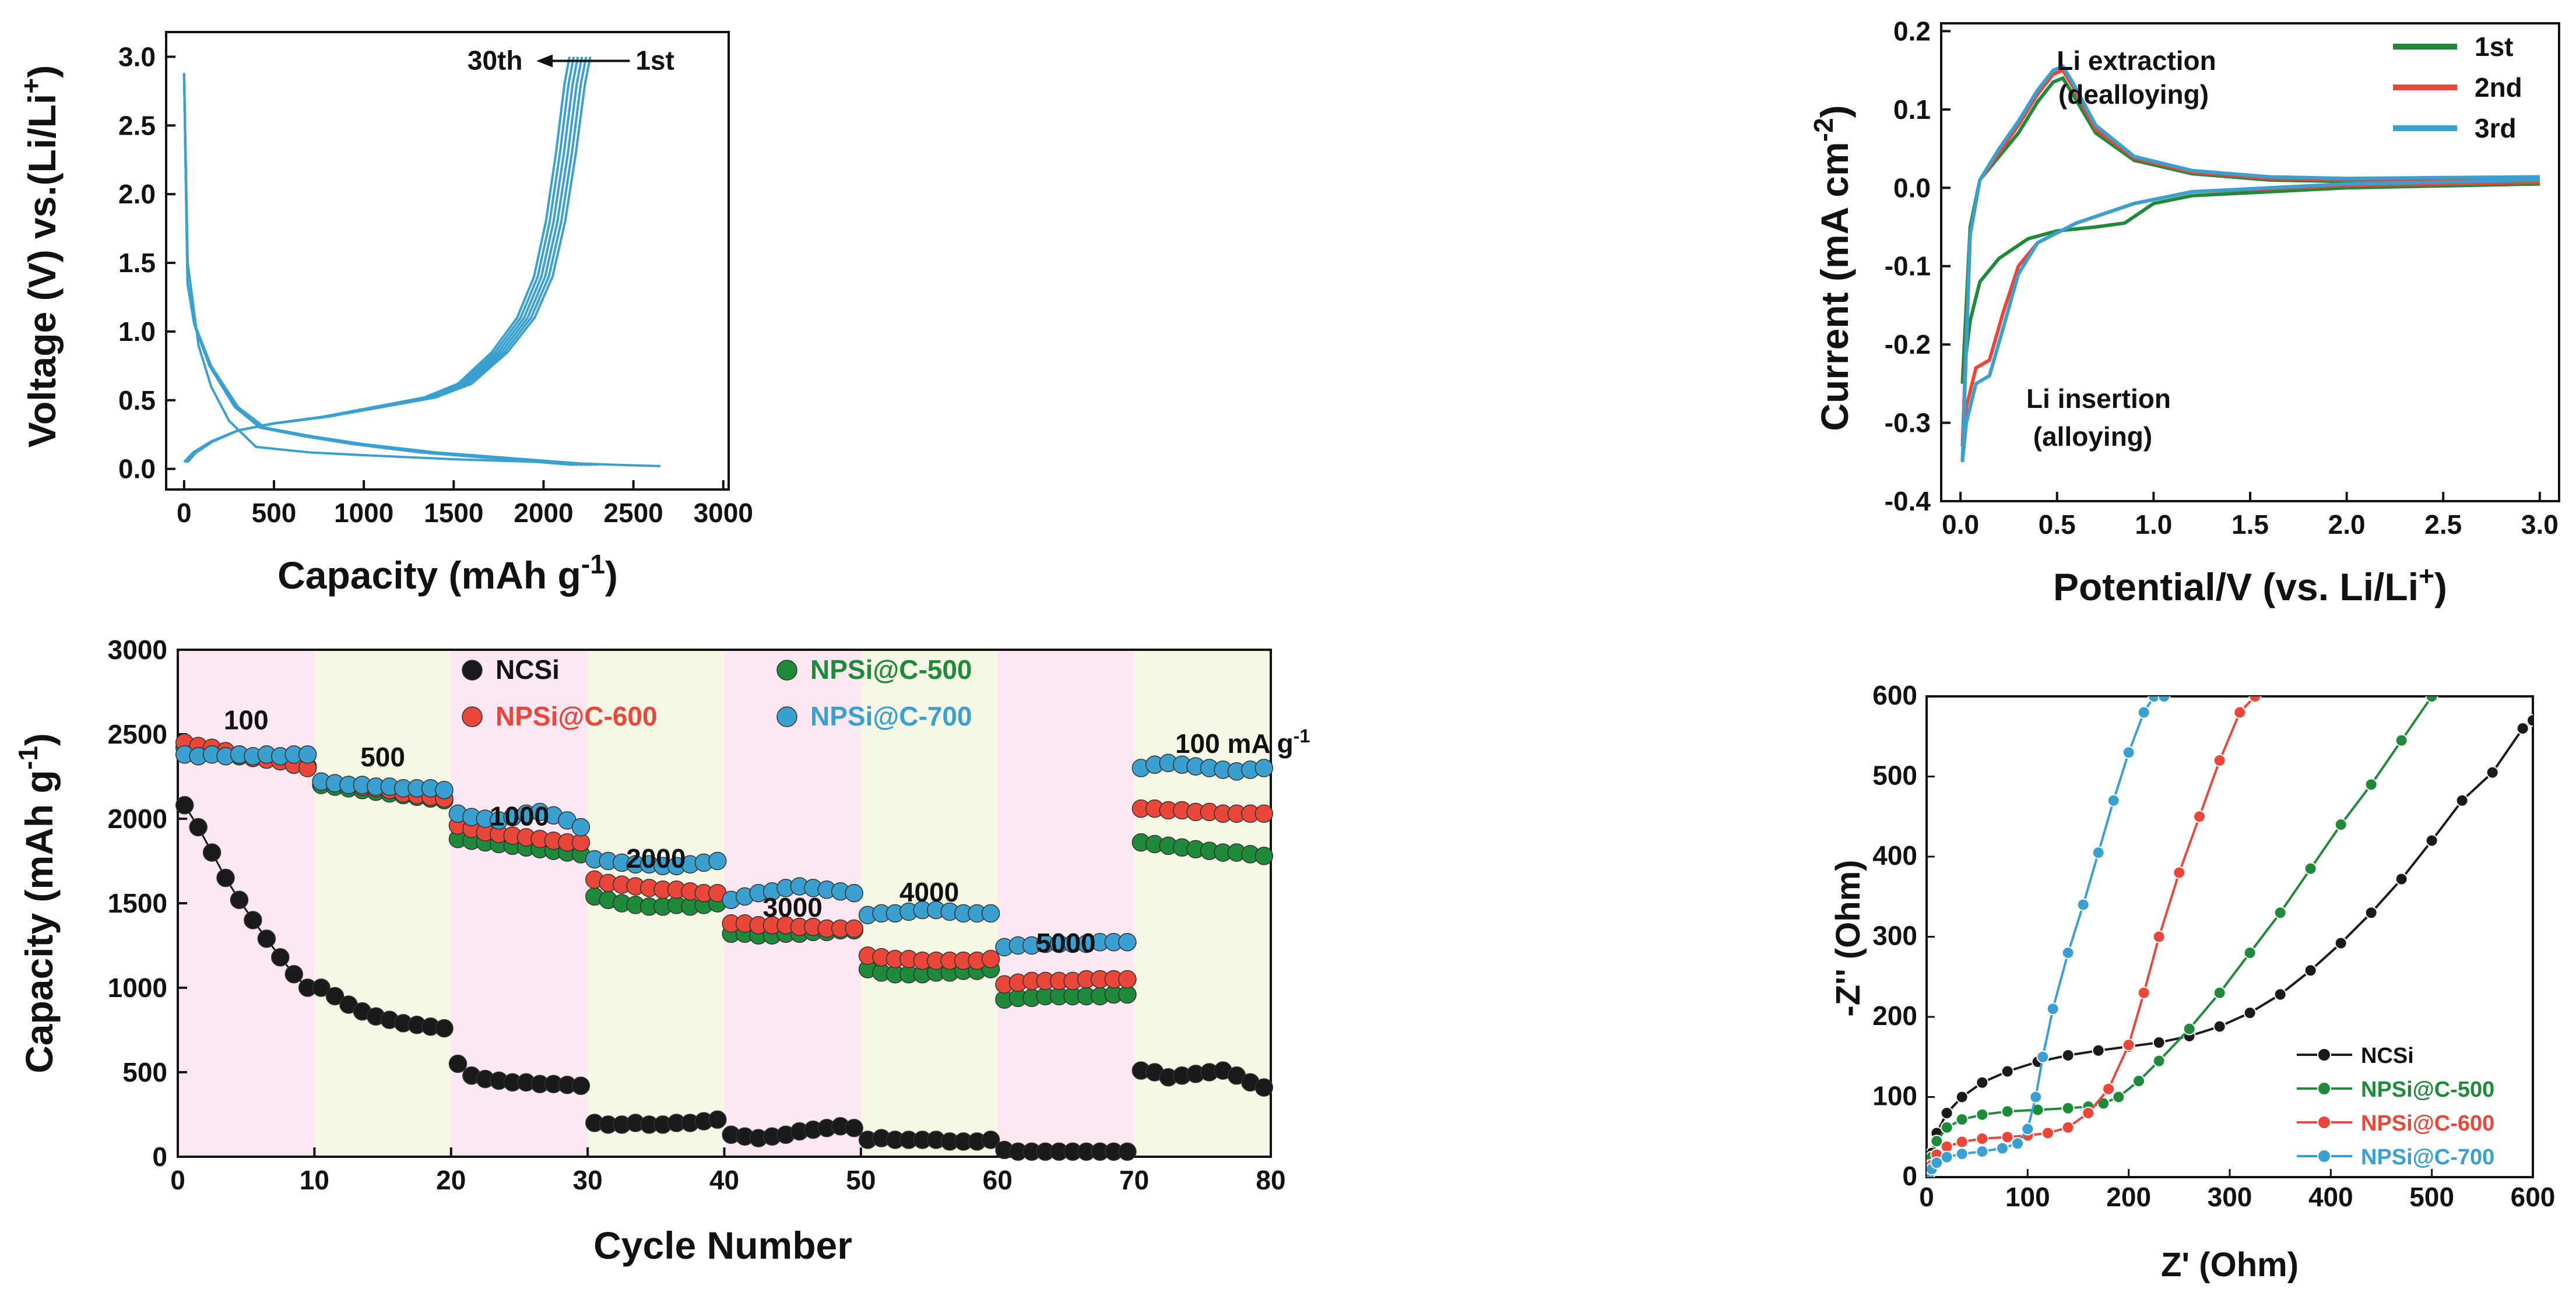 The image size is (2576, 1303). Describe the element at coordinates (137, 734) in the screenshot. I see `panel-c-ytick-label: 2500` at that location.